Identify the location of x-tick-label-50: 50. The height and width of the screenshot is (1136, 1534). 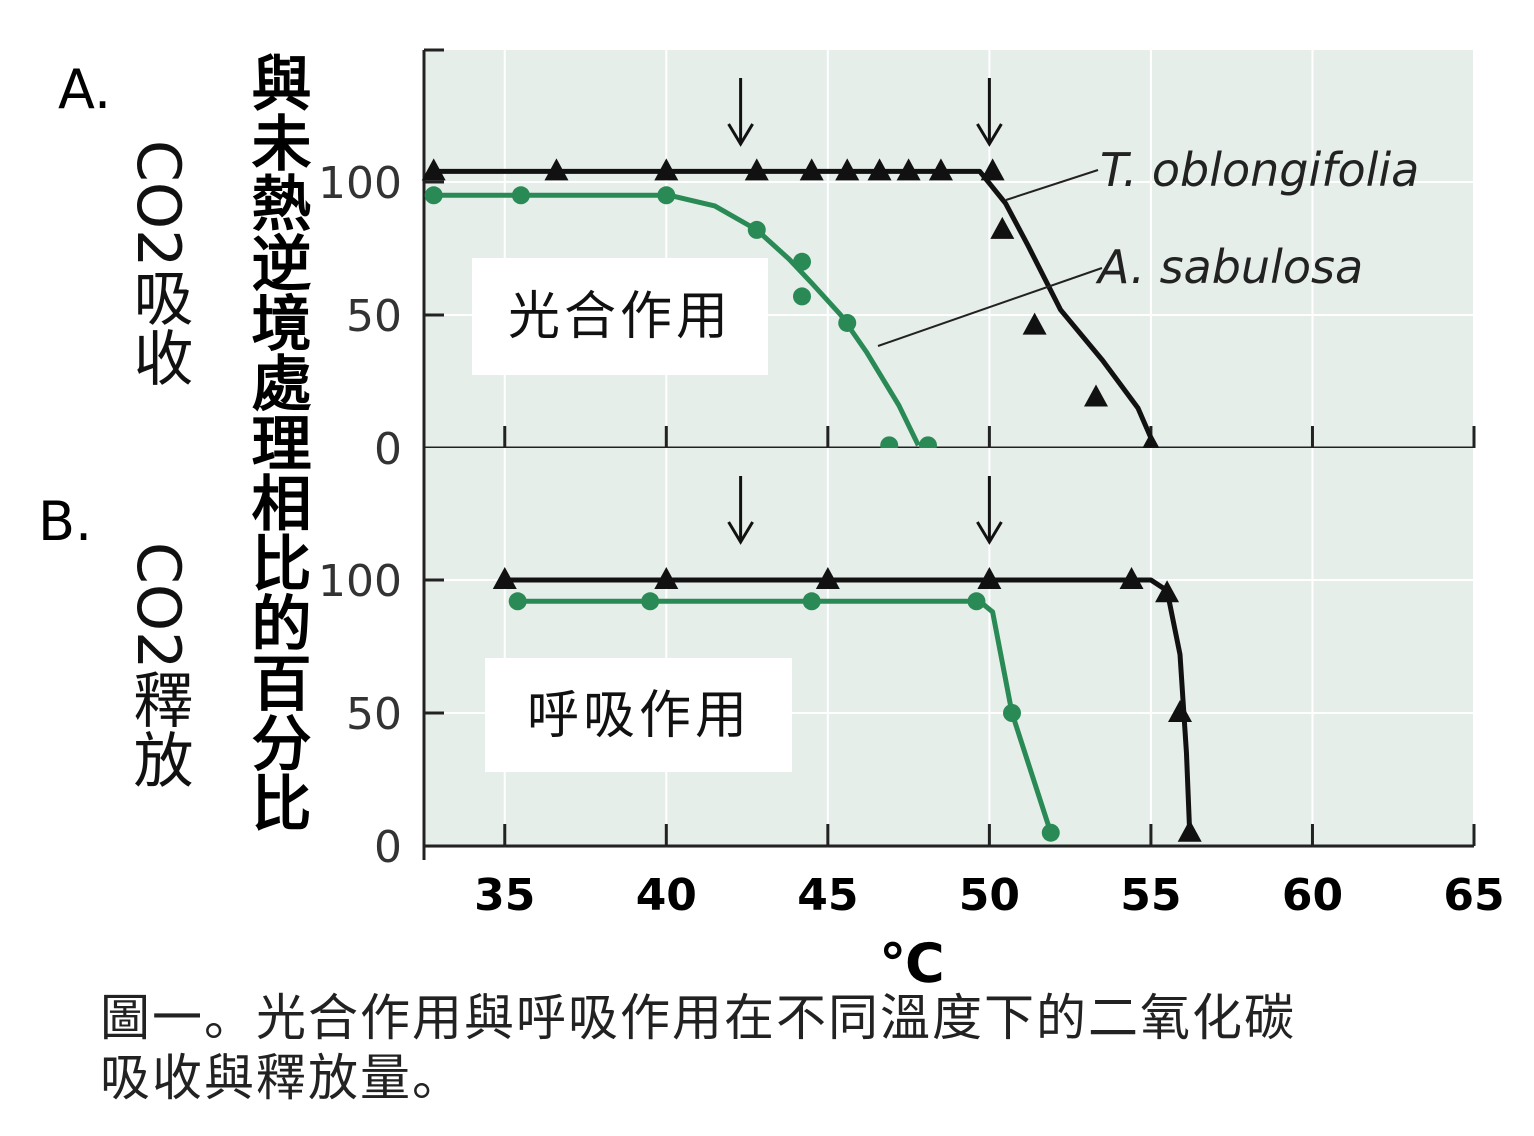
(989, 895).